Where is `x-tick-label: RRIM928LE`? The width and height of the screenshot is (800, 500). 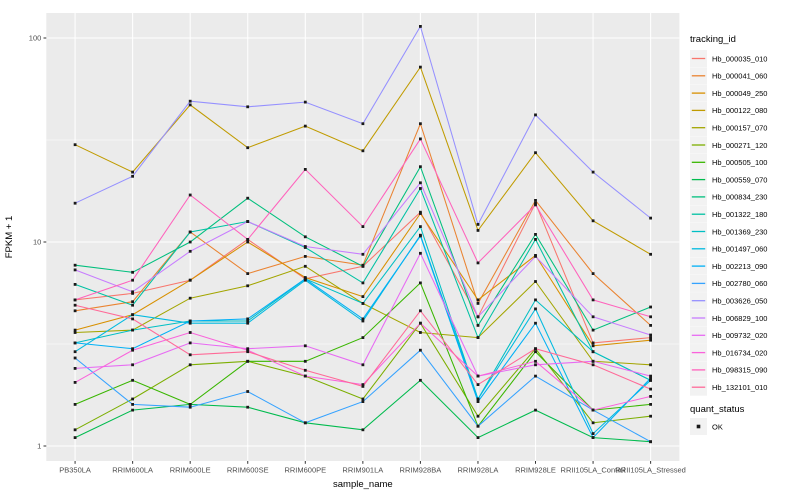
x-tick-label: RRIM928LE is located at coordinates (535, 470).